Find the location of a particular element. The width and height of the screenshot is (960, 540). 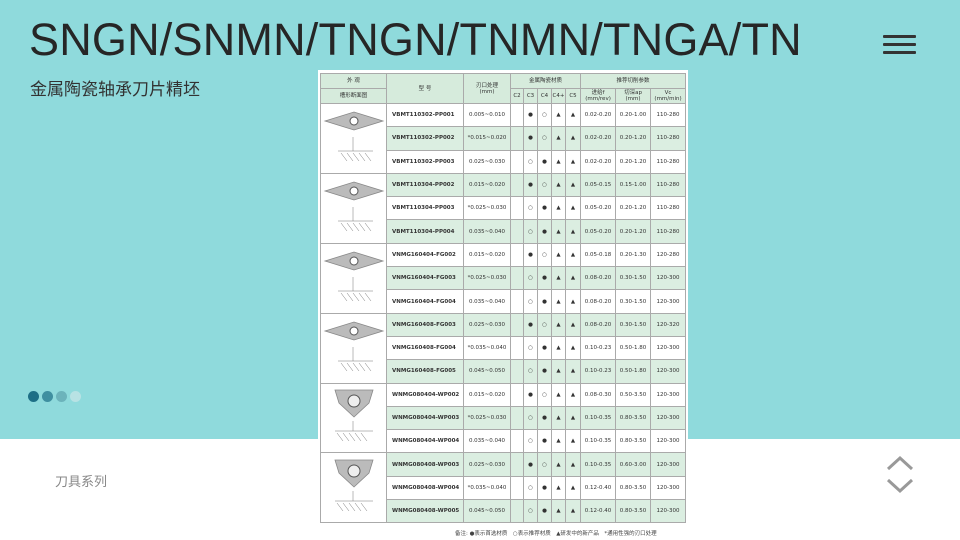

ap-cell: 0.50-3.50 is located at coordinates (633, 394).